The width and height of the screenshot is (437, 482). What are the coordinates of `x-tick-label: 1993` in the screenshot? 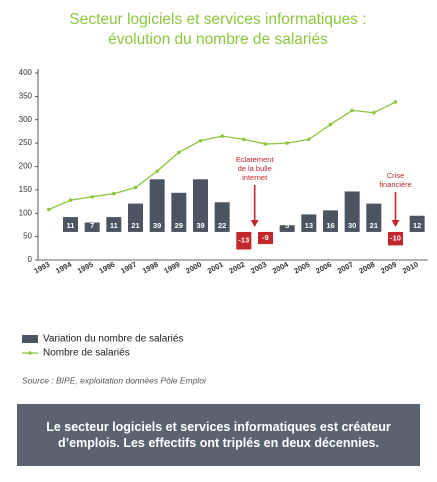 It's located at (41, 268).